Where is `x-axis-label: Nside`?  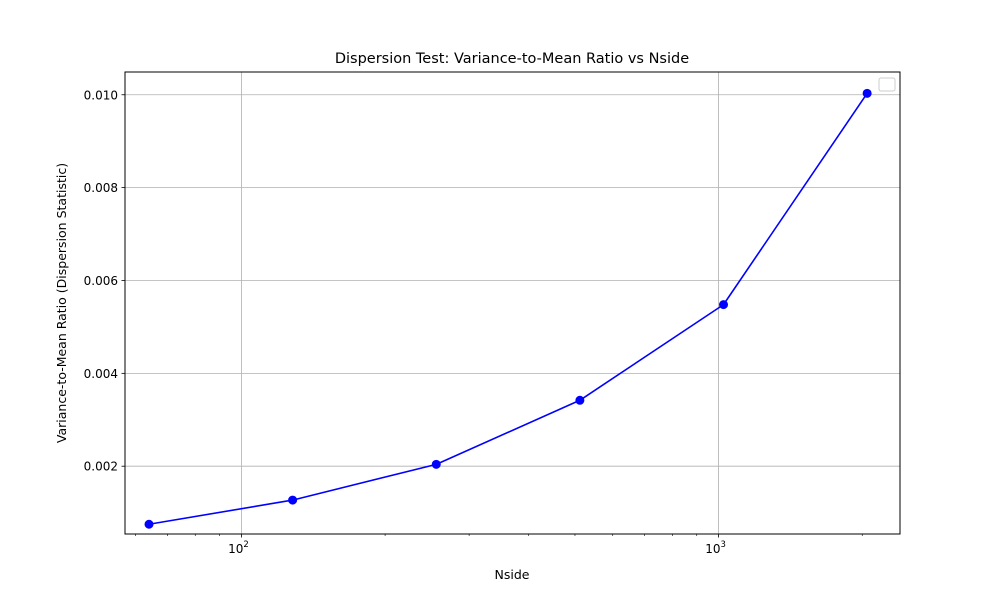
x-axis-label: Nside is located at coordinates (512, 574).